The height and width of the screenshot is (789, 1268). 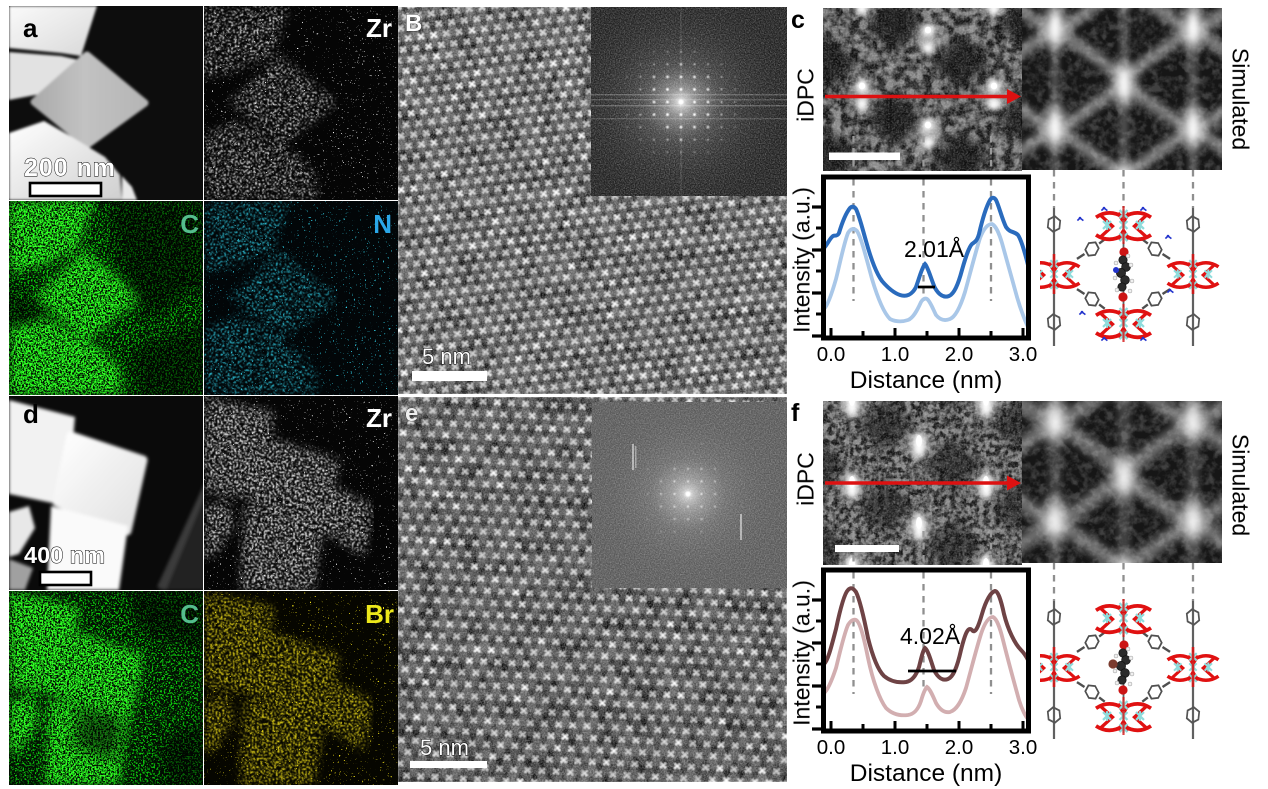 I want to click on svg-text: B, so click(x=413, y=23).